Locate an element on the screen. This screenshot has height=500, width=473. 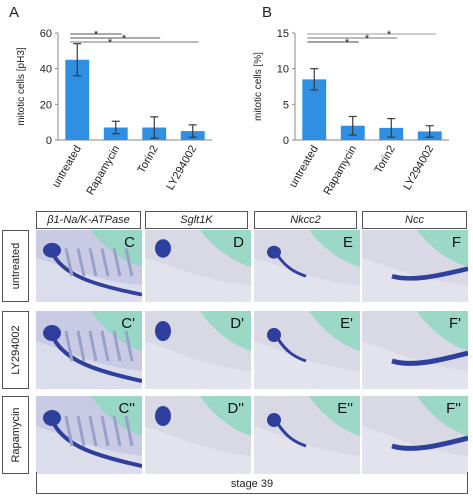
row-header-untreated: untreated is located at coordinates (15, 266).